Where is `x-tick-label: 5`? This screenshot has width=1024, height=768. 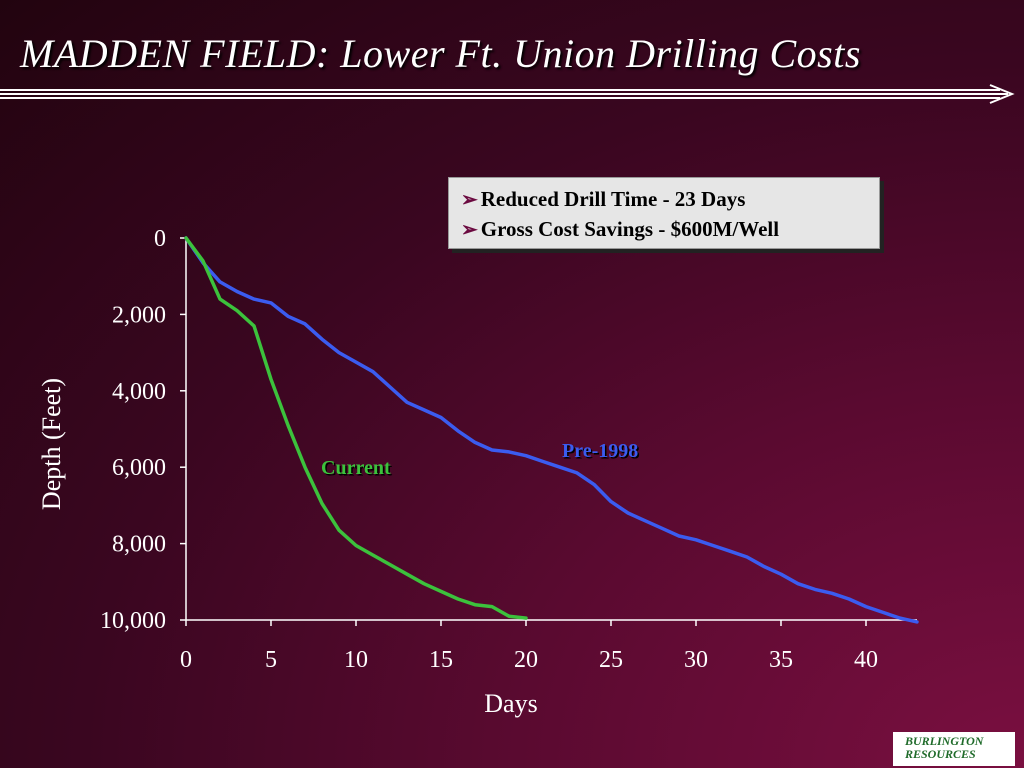
x-tick-label: 5 is located at coordinates (271, 660).